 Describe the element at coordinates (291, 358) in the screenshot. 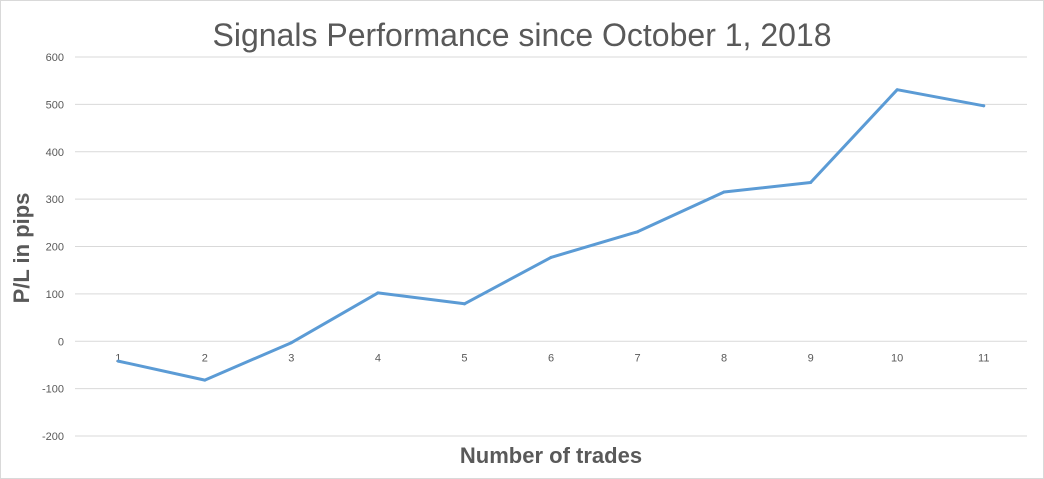

I see `x-tick-label: 3` at that location.